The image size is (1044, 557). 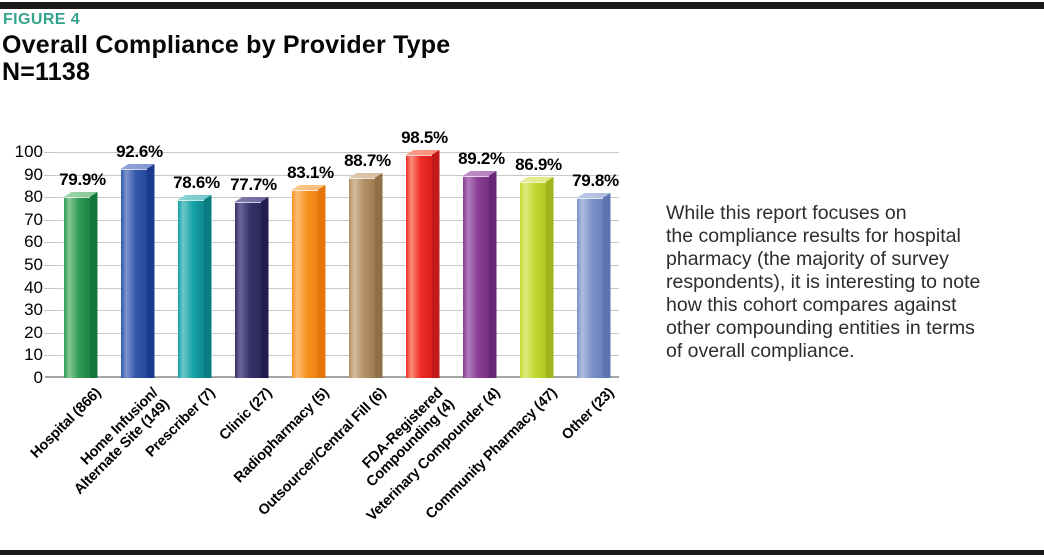 What do you see at coordinates (33, 332) in the screenshot?
I see `y-axis-tick-label: 20` at bounding box center [33, 332].